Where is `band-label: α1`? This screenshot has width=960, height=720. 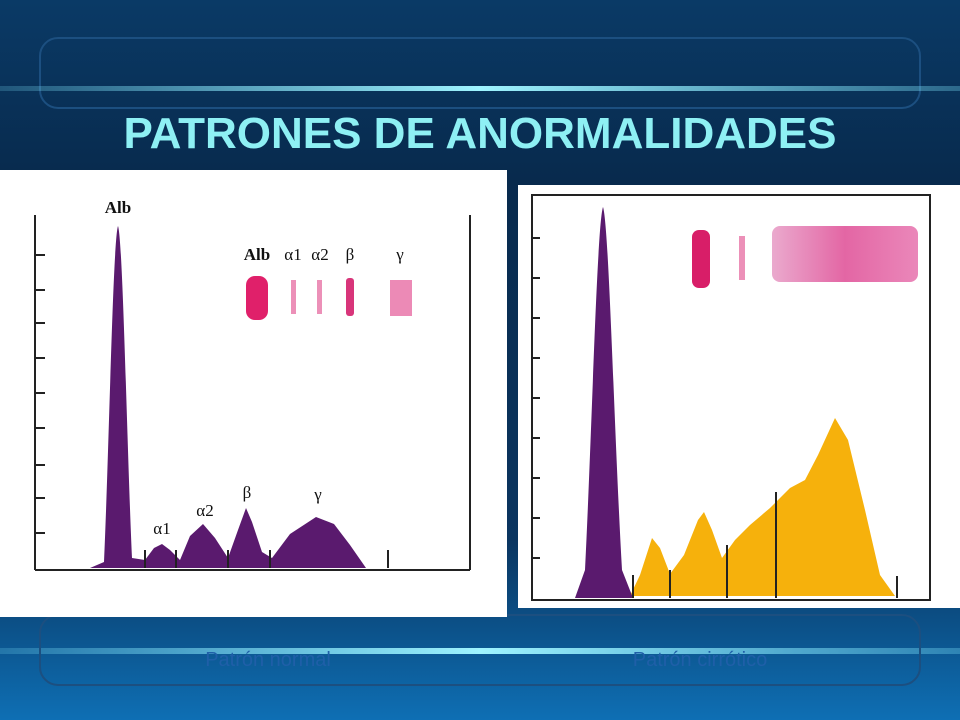
band-label: α1 is located at coordinates (292, 254).